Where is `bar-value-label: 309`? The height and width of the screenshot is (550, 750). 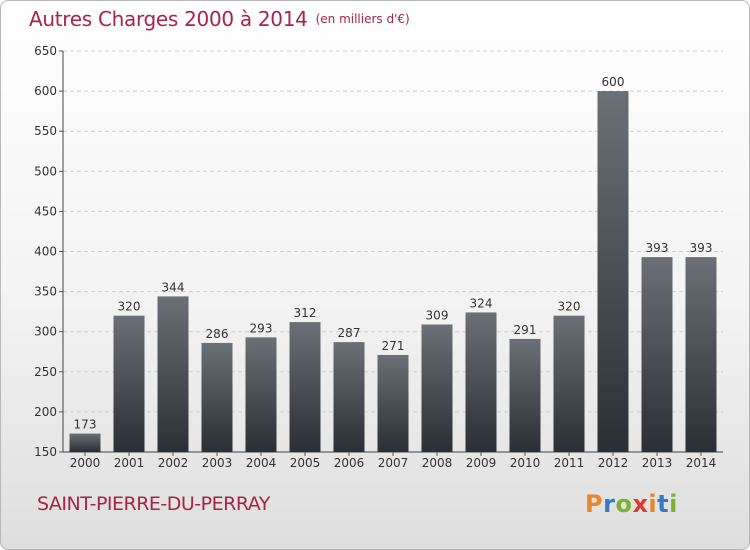
bar-value-label: 309 is located at coordinates (437, 315).